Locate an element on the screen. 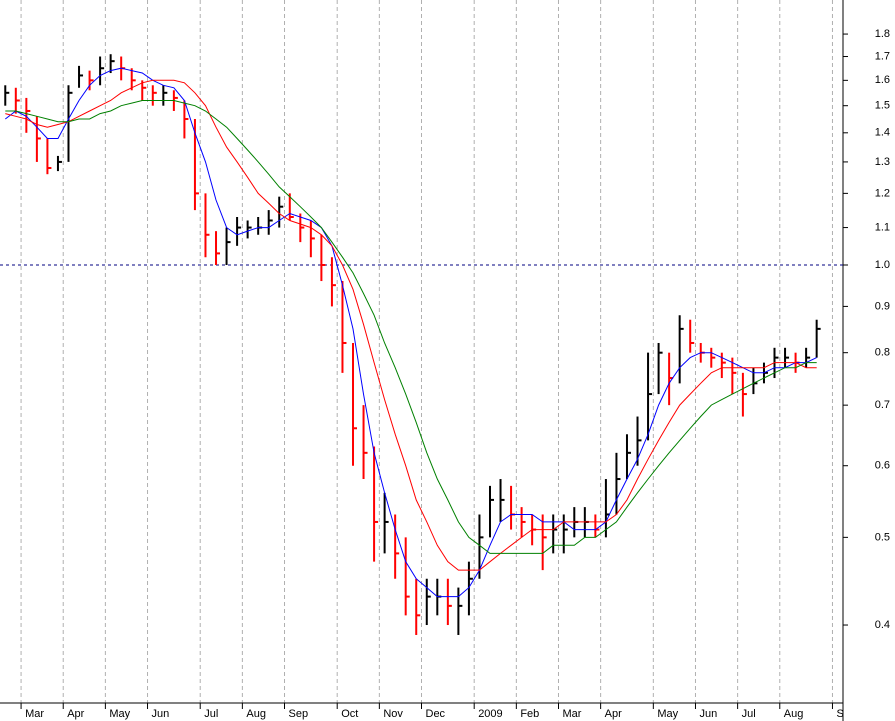 The image size is (895, 721). y-tick-label: 1.4 is located at coordinates (882, 133).